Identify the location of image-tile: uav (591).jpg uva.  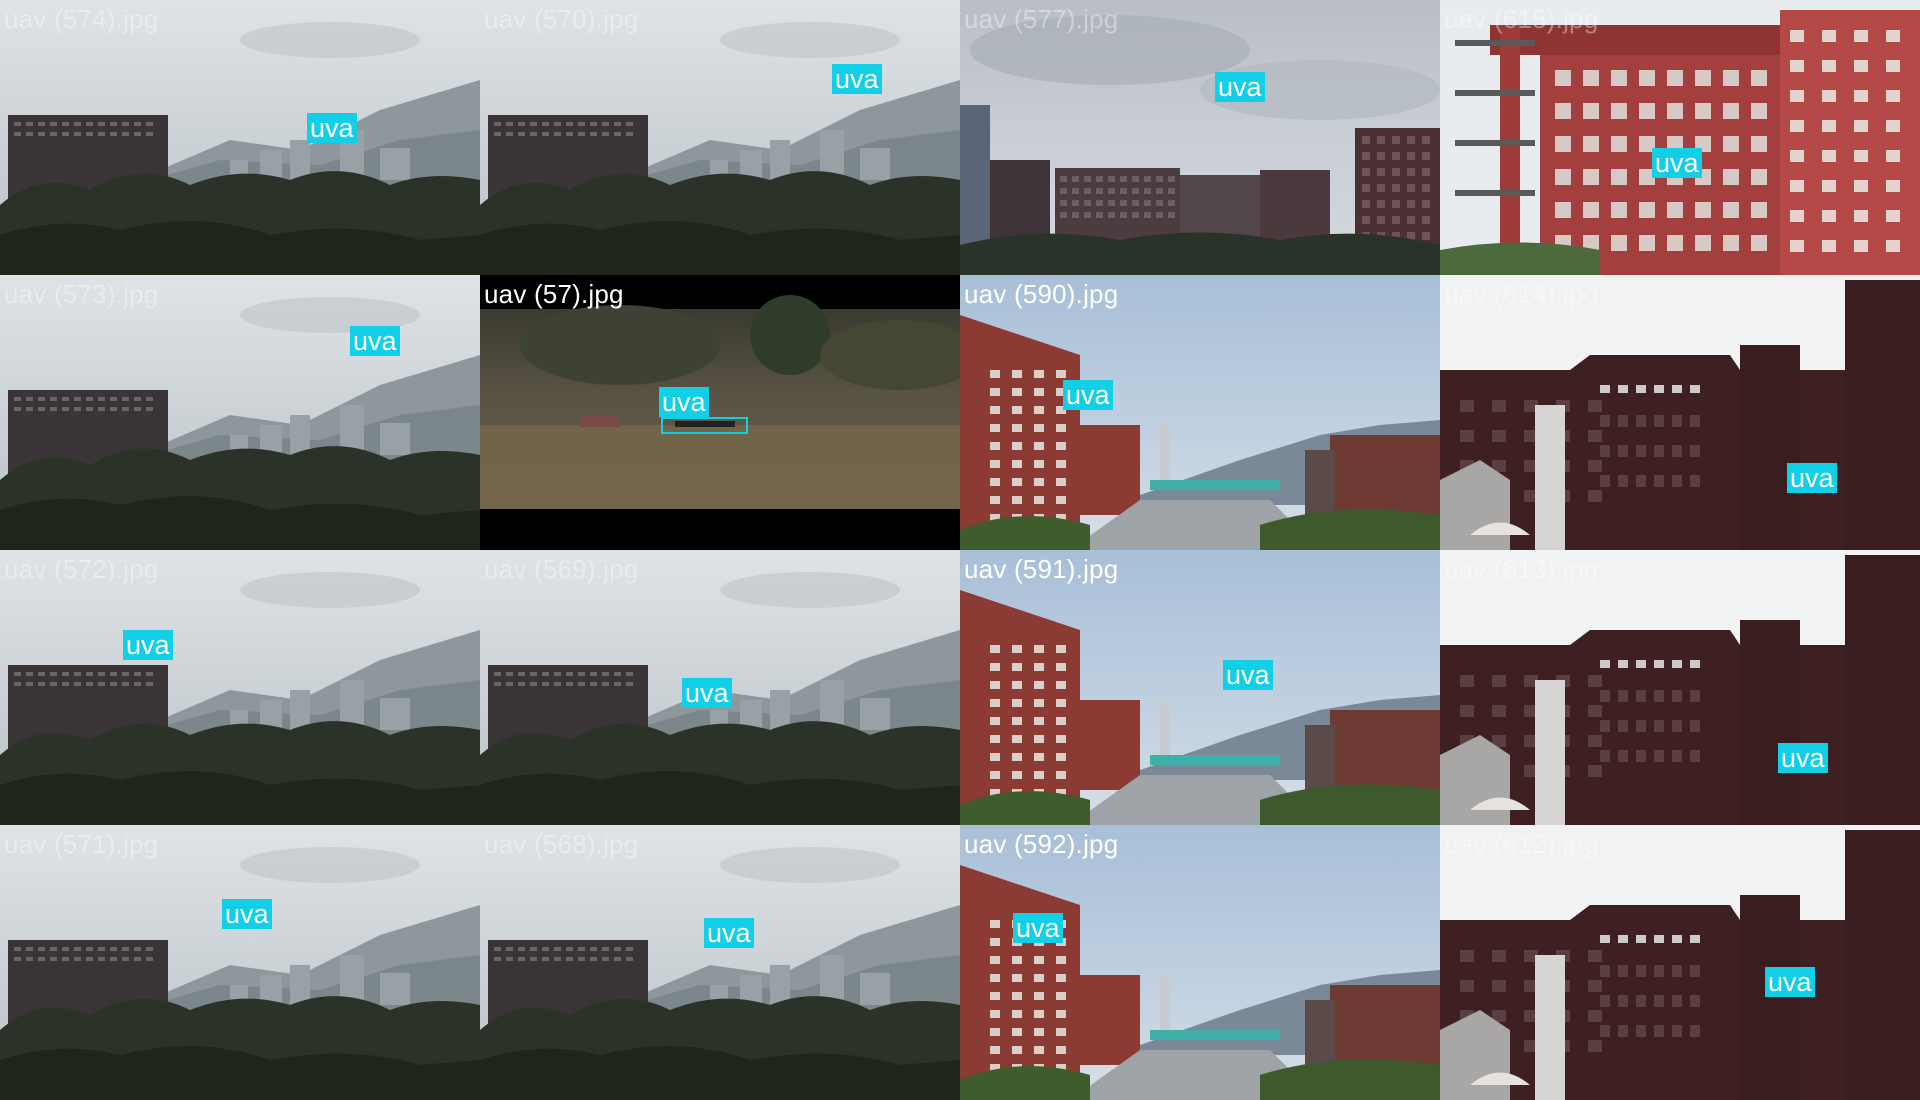
(1200, 687).